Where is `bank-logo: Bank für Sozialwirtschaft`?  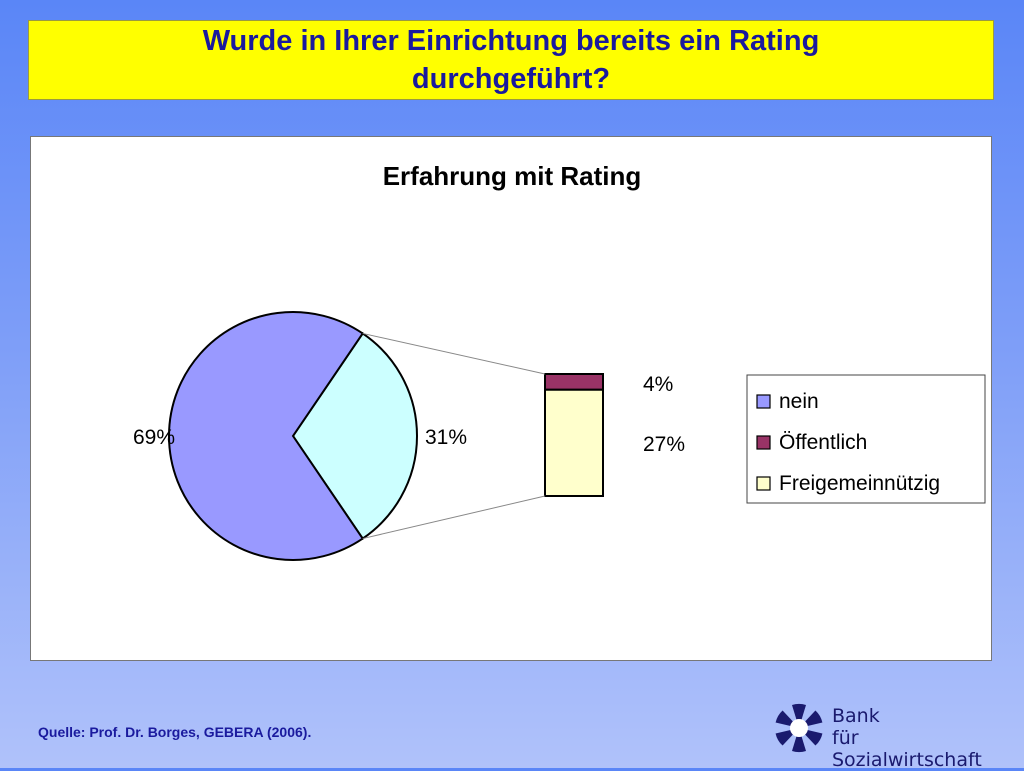
bank-logo: Bank für Sozialwirtschaft is located at coordinates (894, 737).